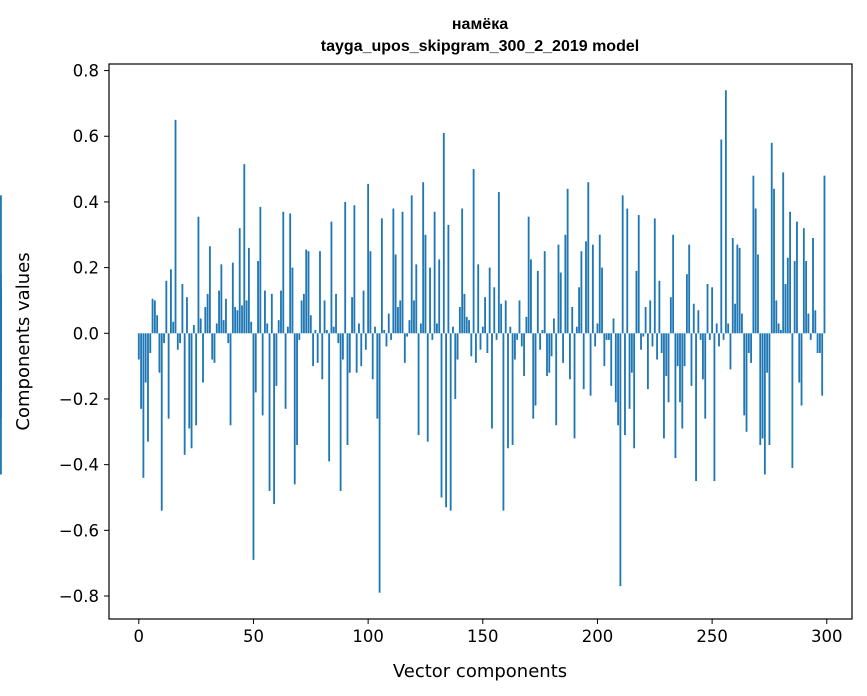 The image size is (867, 696). What do you see at coordinates (139, 636) in the screenshot?
I see `x-tick-label: 0` at bounding box center [139, 636].